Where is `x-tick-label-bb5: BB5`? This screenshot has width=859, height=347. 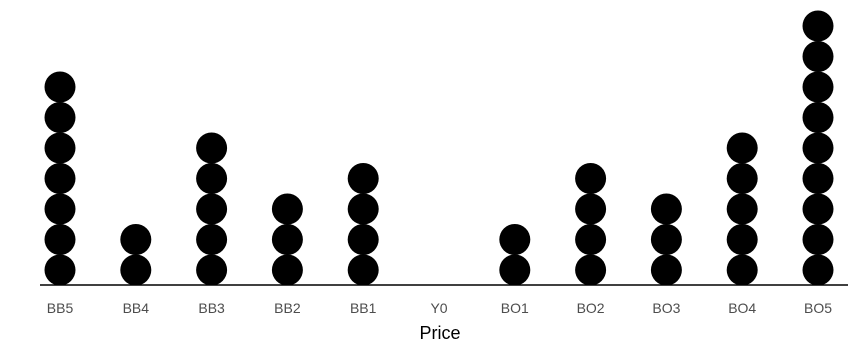
x-tick-label-bb5: BB5 is located at coordinates (60, 308).